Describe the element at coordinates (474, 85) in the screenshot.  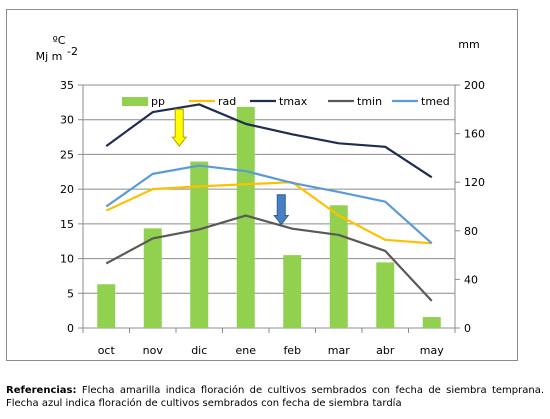
I see `y-right-tick-label: 200` at that location.